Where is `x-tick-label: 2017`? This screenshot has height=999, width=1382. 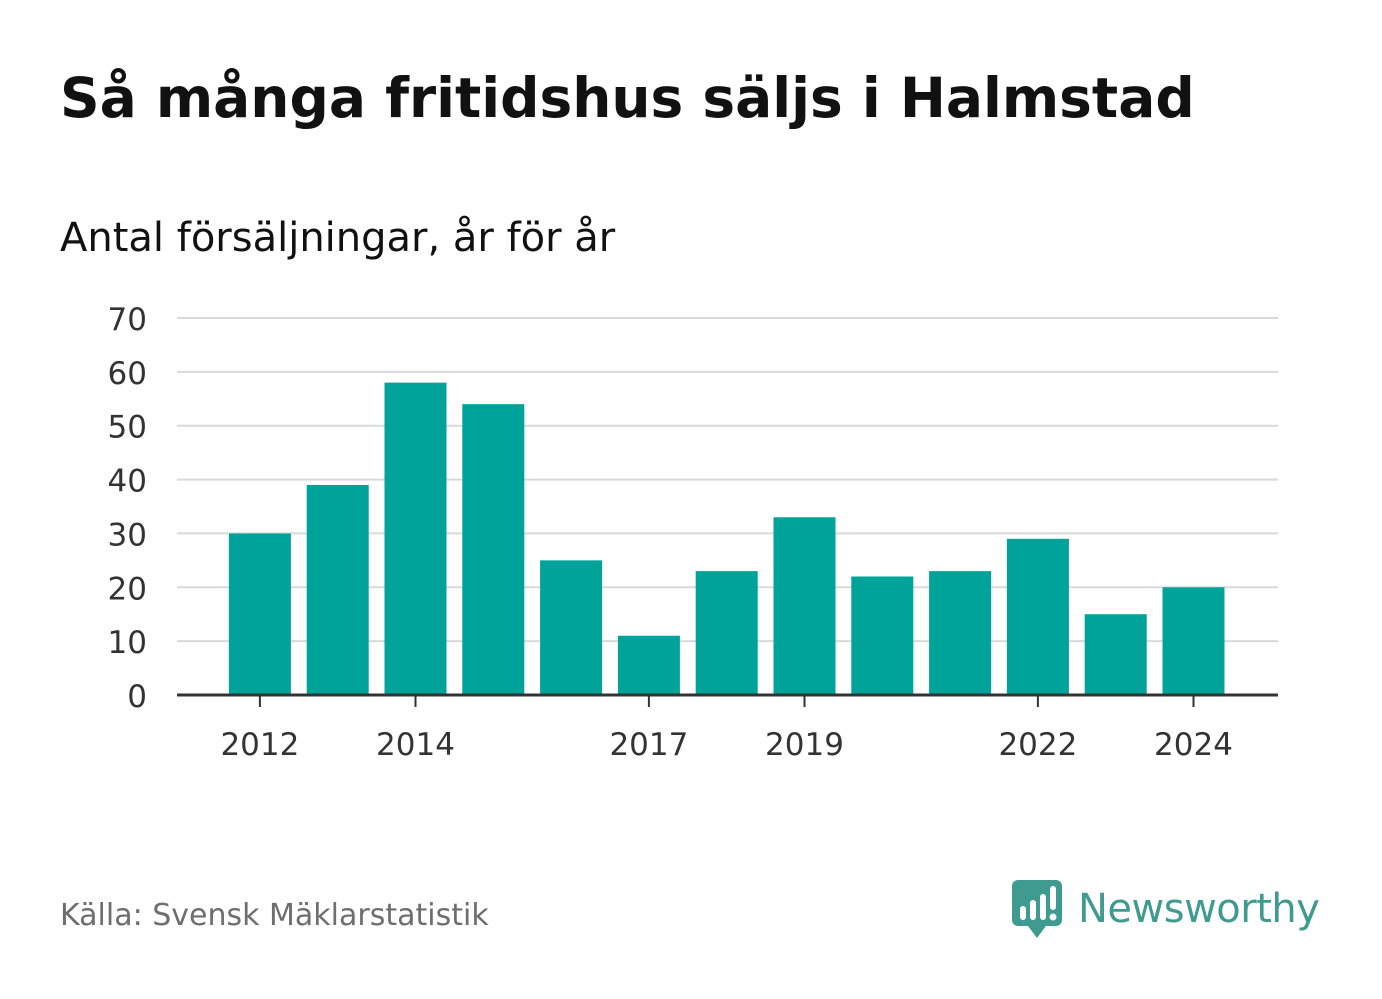
x-tick-label: 2017 is located at coordinates (648, 745).